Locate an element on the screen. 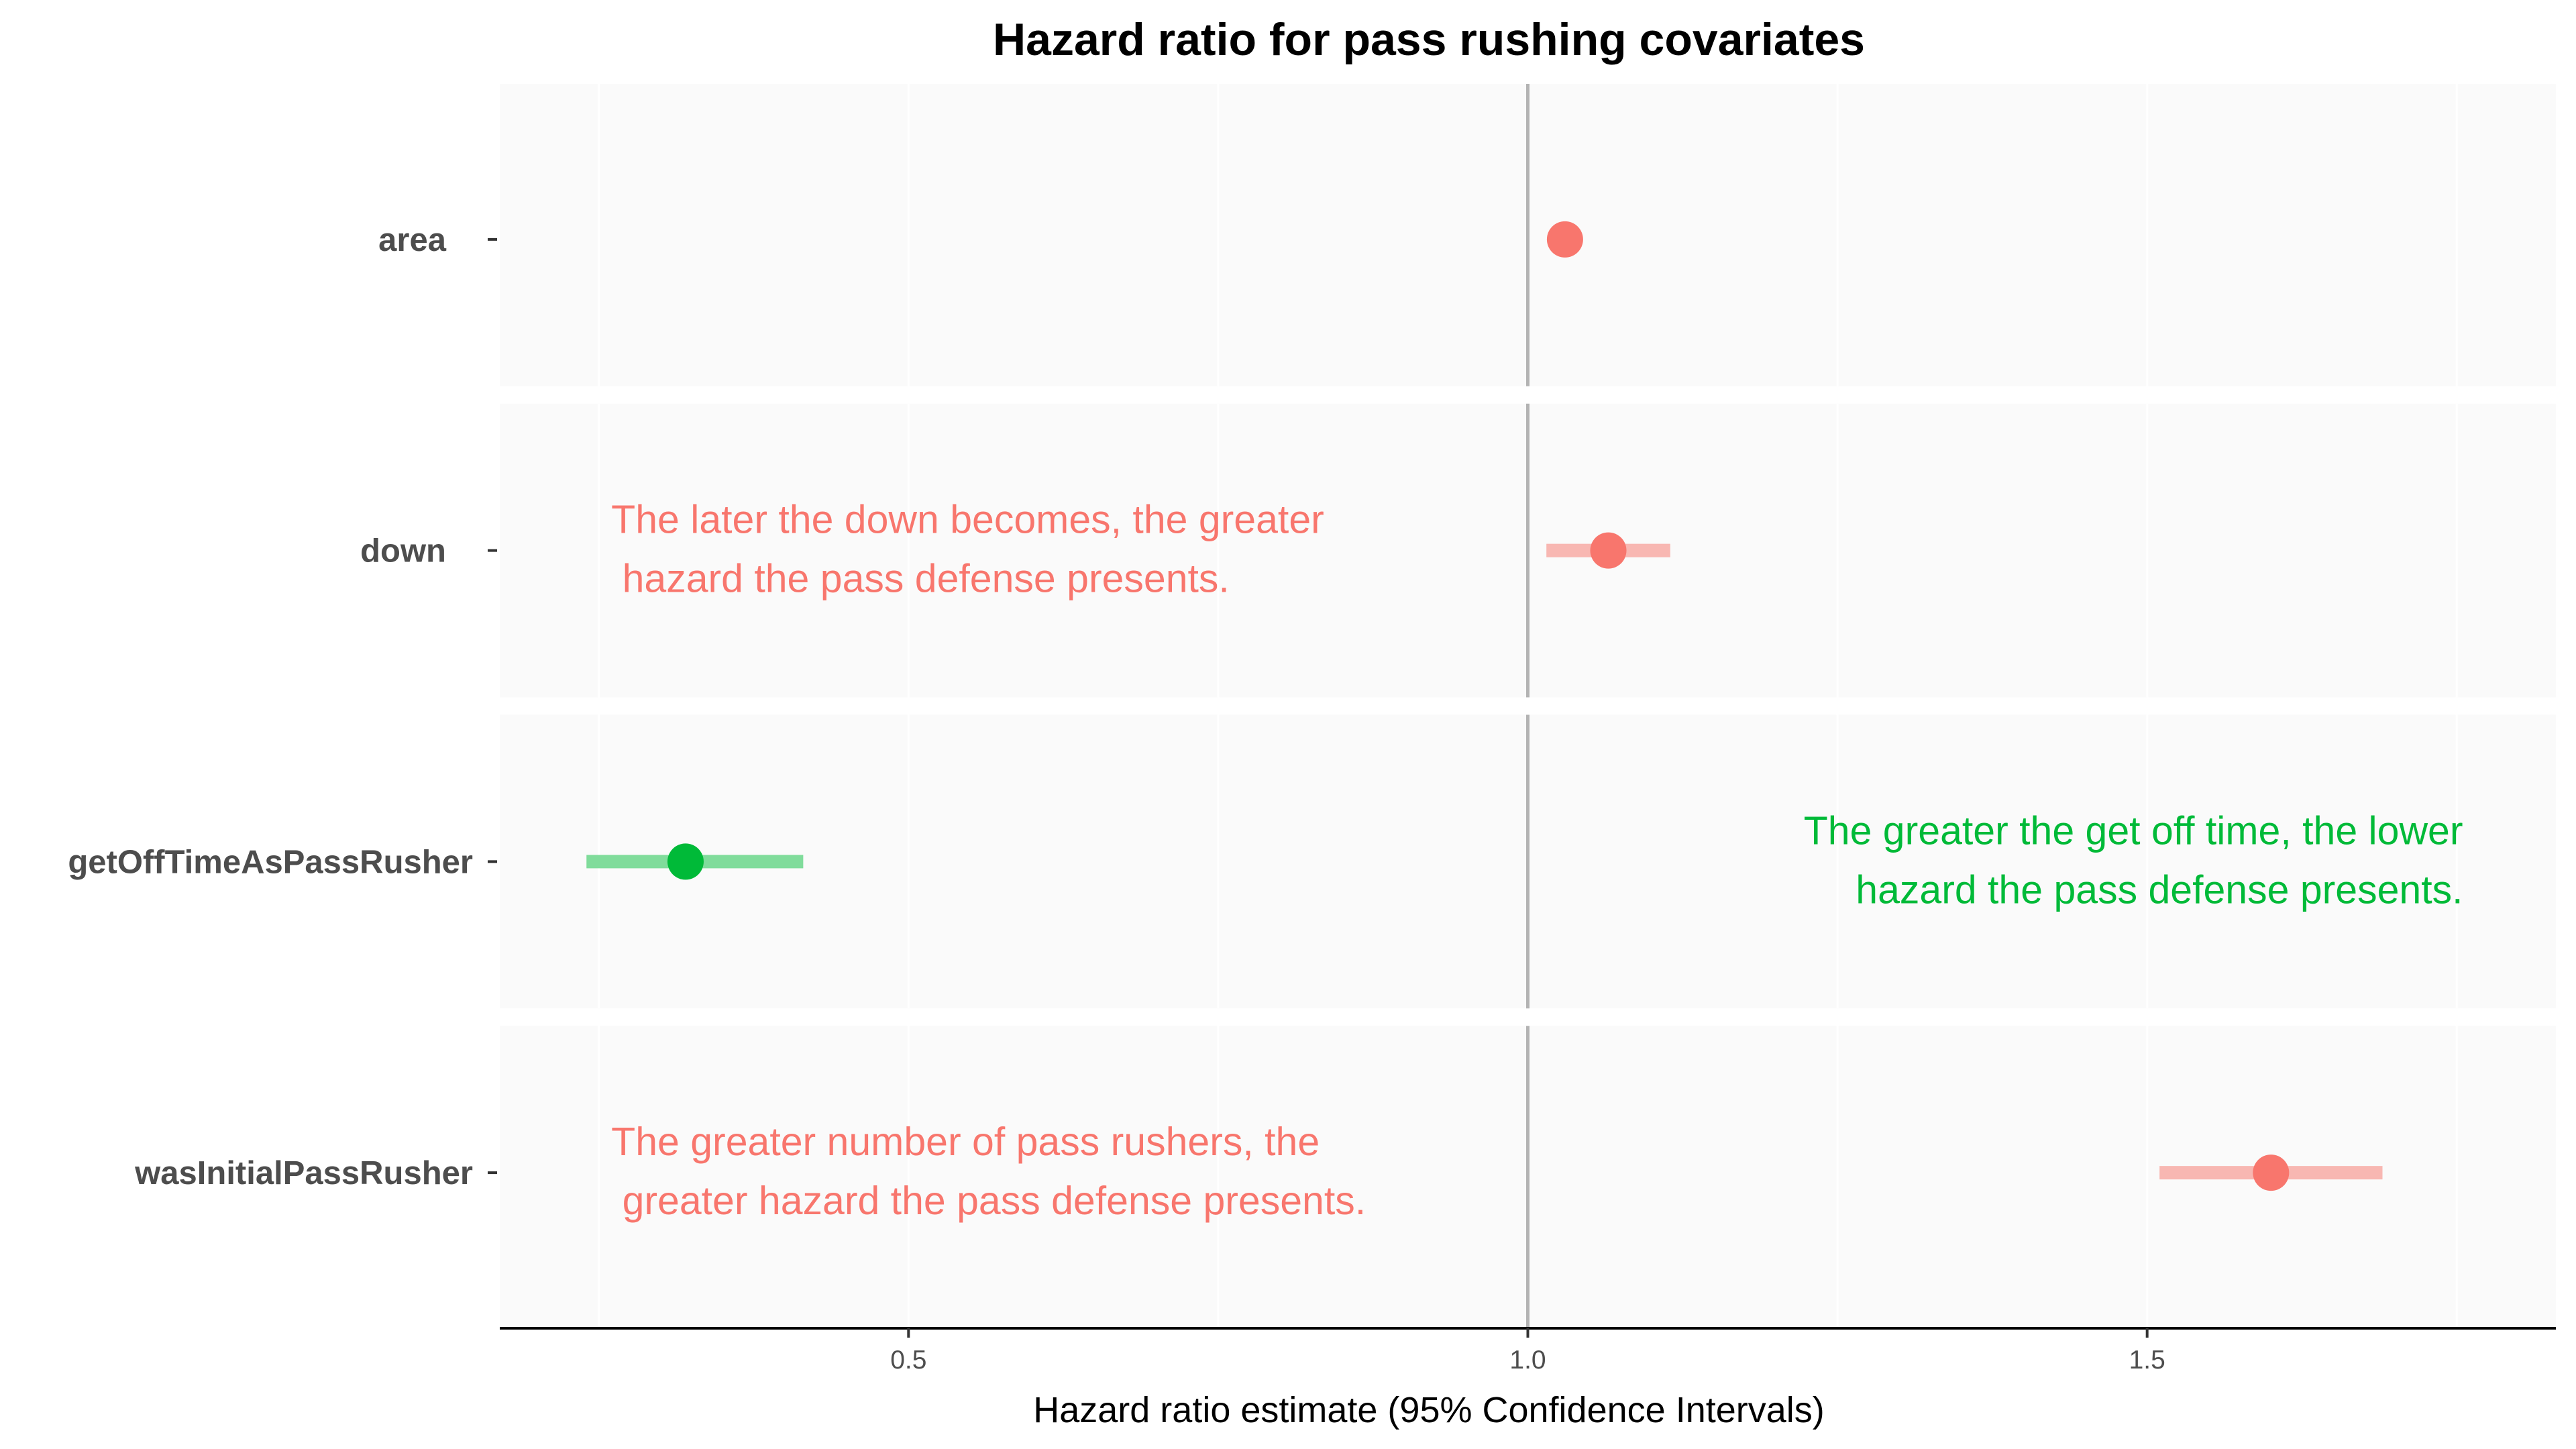 The height and width of the screenshot is (1449, 2576). x-tick-label: 1.0 is located at coordinates (1527, 1360).